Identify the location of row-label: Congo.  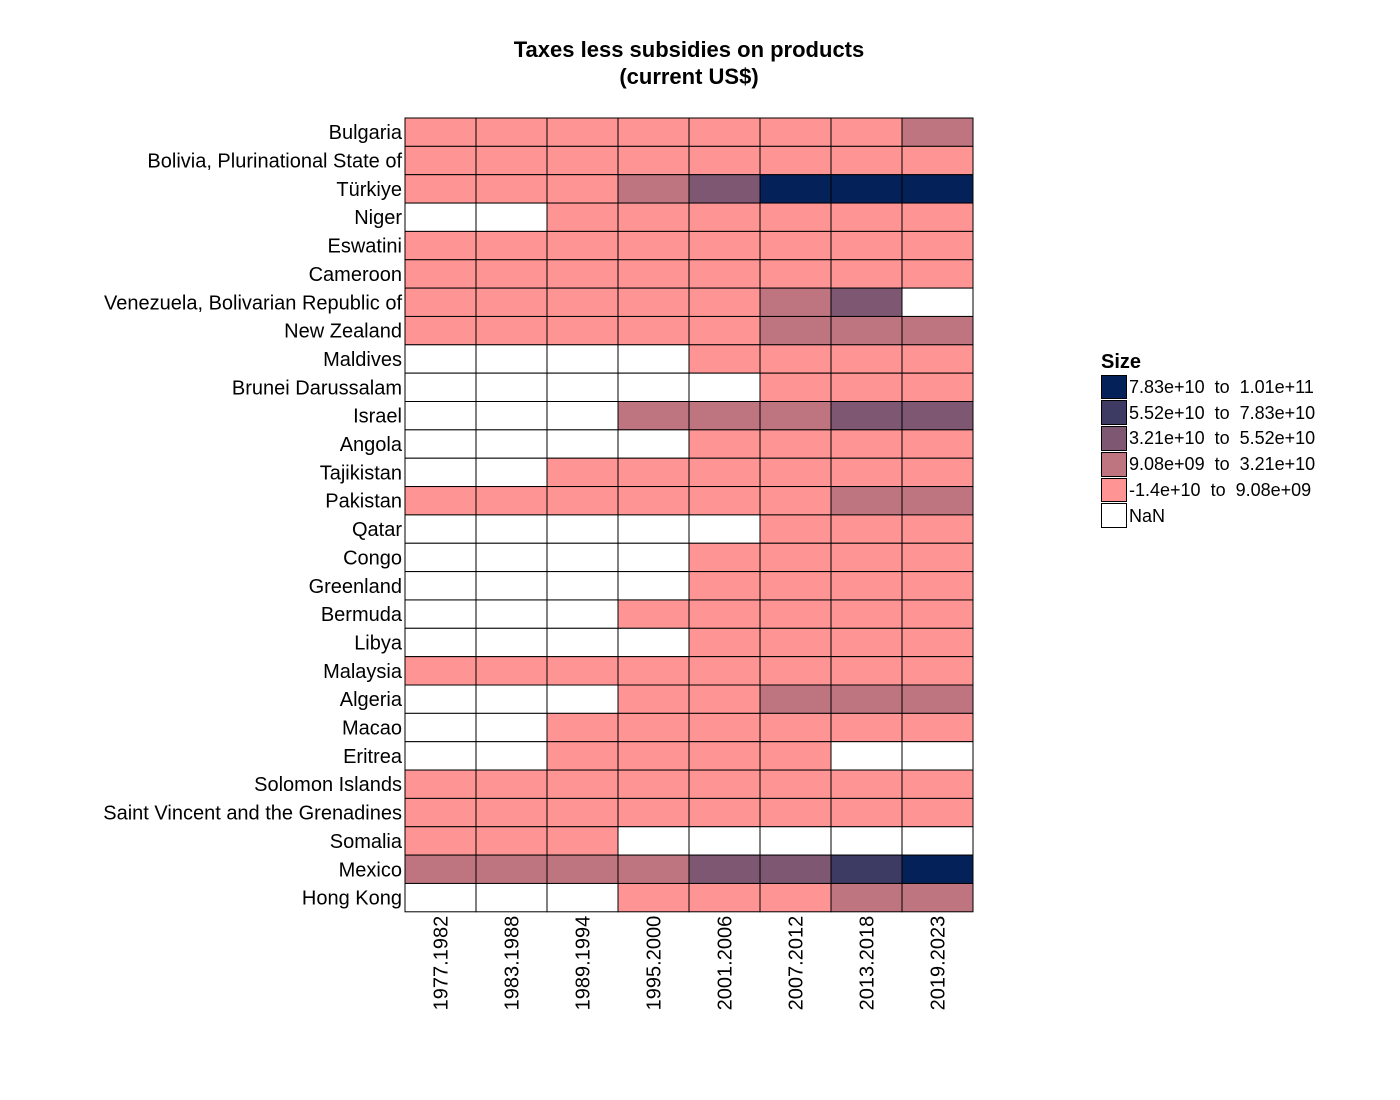
(372, 558).